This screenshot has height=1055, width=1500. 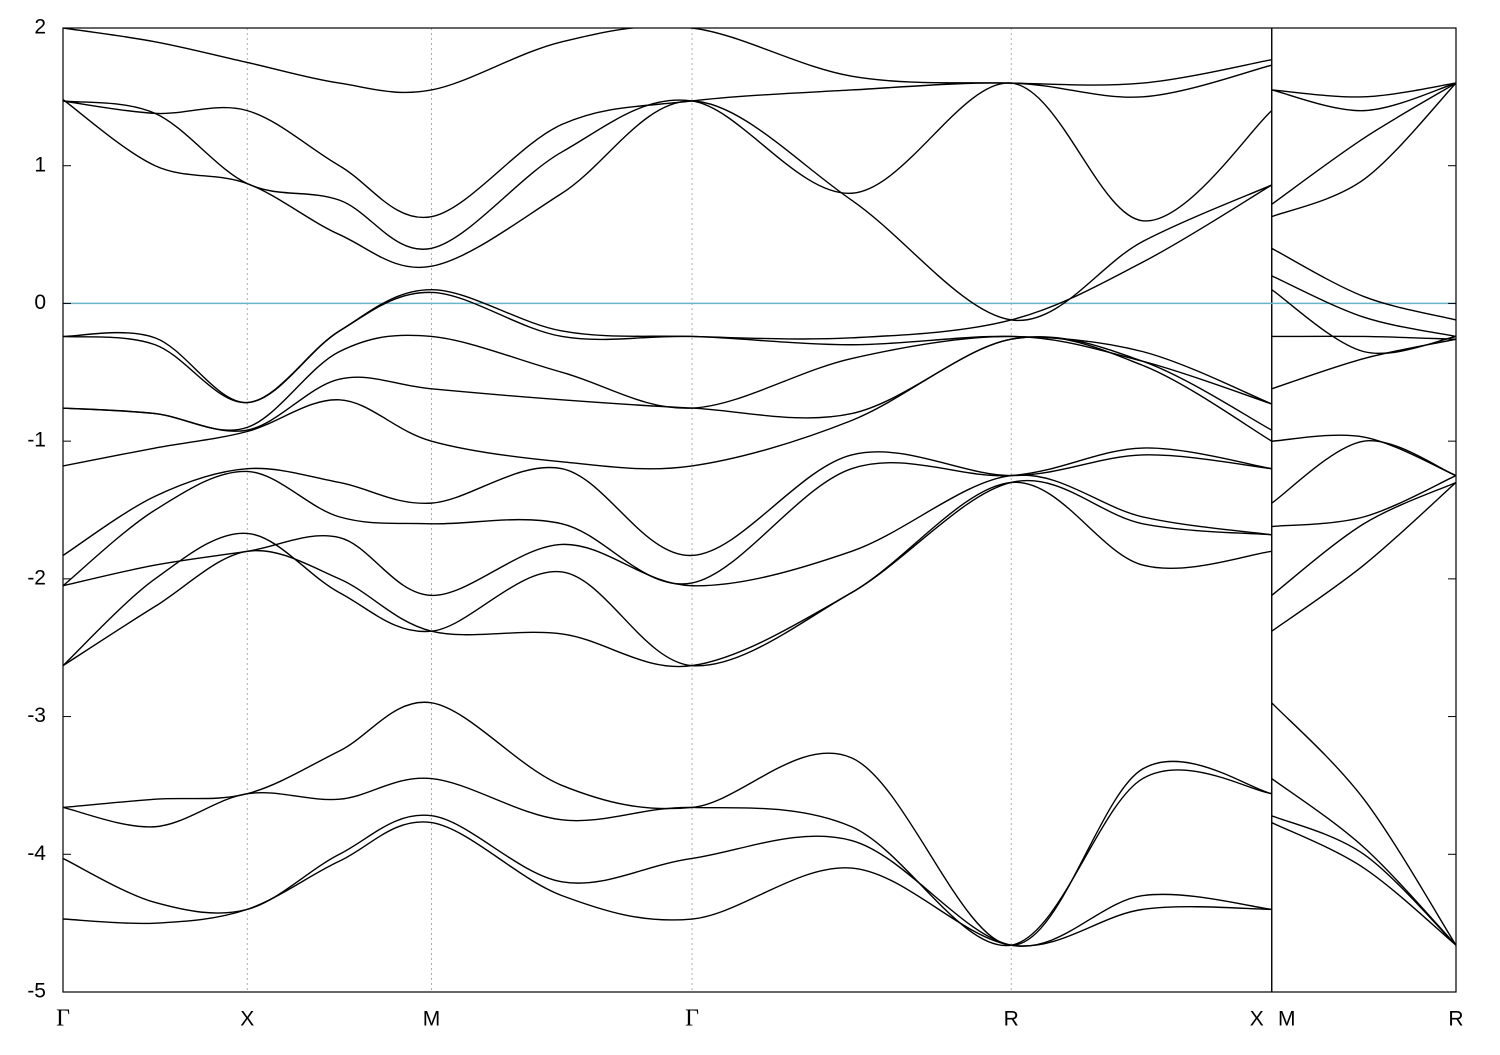 What do you see at coordinates (40, 27) in the screenshot?
I see `y-tick-label: 2` at bounding box center [40, 27].